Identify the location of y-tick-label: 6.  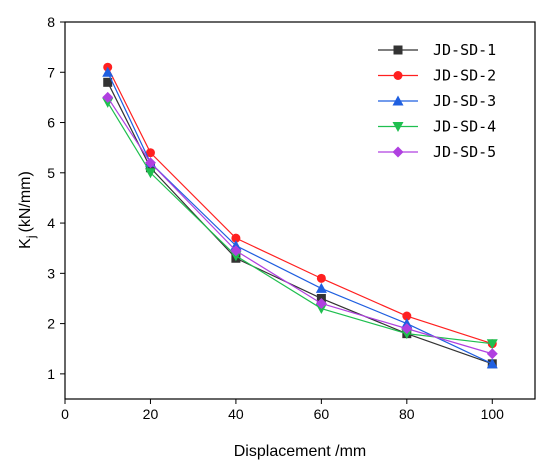
(51, 123).